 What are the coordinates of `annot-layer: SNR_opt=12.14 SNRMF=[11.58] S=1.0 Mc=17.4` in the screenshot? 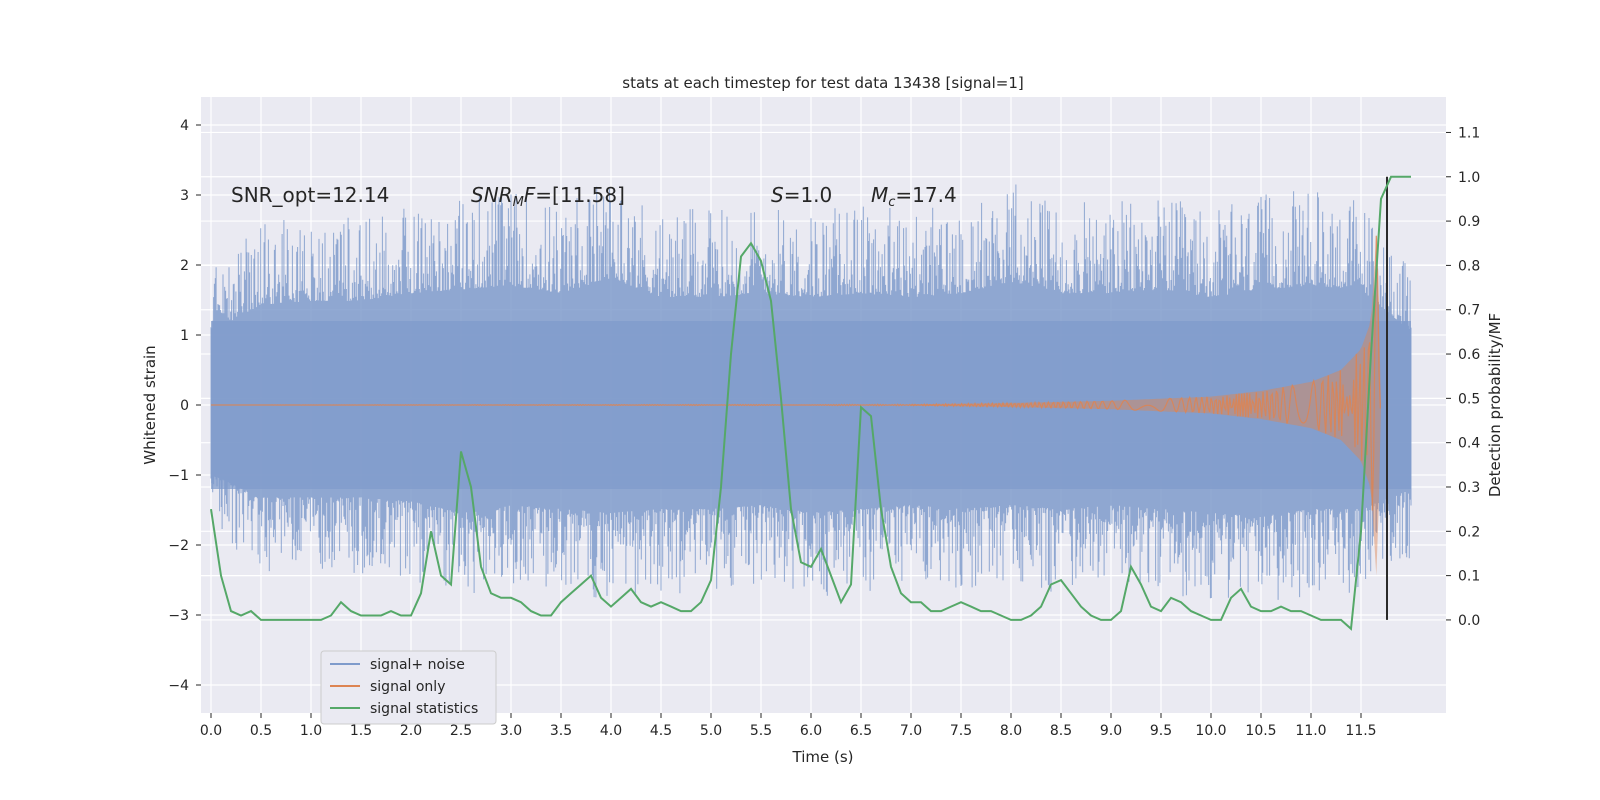 It's located at (594, 196).